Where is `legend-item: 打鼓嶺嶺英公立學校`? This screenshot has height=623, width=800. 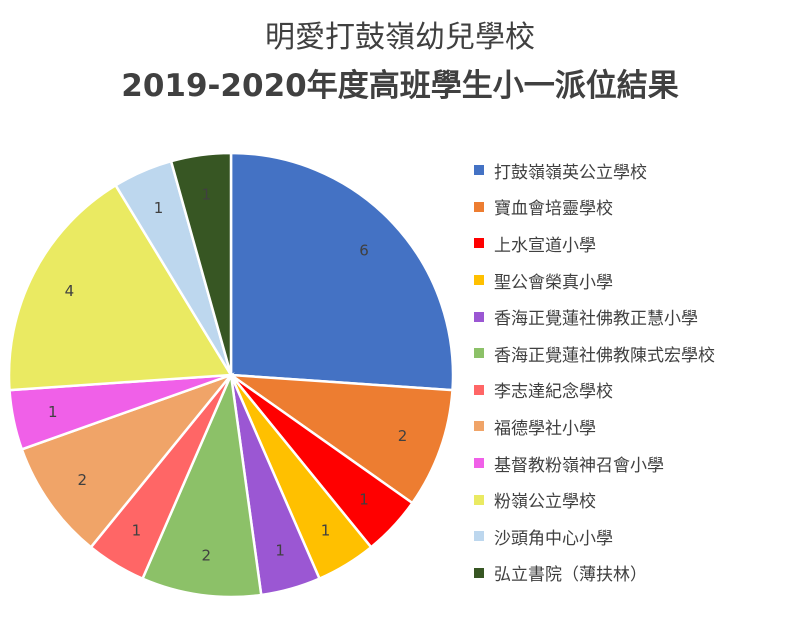 legend-item: 打鼓嶺嶺英公立學校 is located at coordinates (594, 170).